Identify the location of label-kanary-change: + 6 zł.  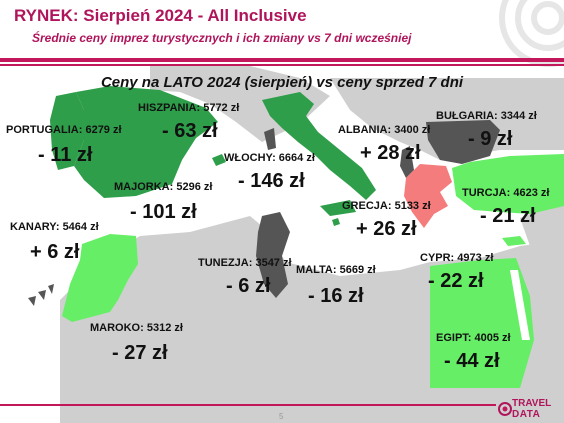
(55, 252).